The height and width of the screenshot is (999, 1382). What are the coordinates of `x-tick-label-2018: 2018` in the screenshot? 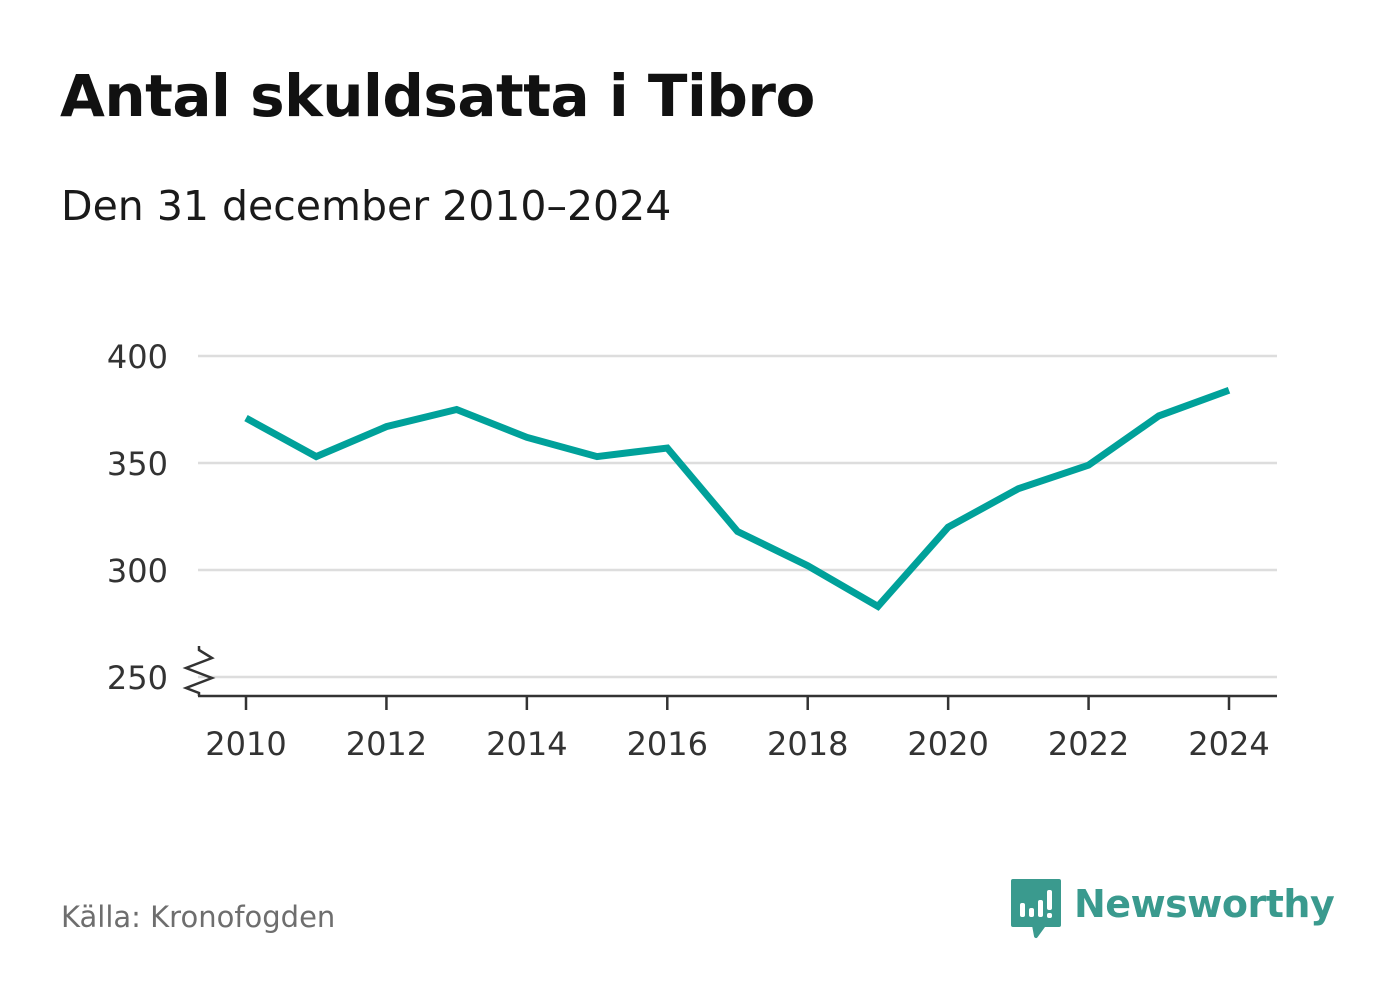 It's located at (807, 744).